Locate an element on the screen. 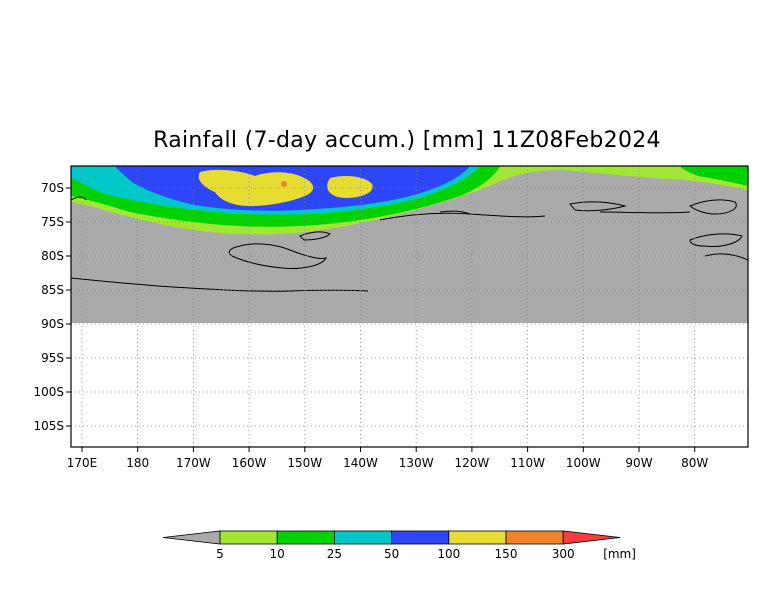 The image size is (784, 612). lon-tick-label: 140W is located at coordinates (360, 463).